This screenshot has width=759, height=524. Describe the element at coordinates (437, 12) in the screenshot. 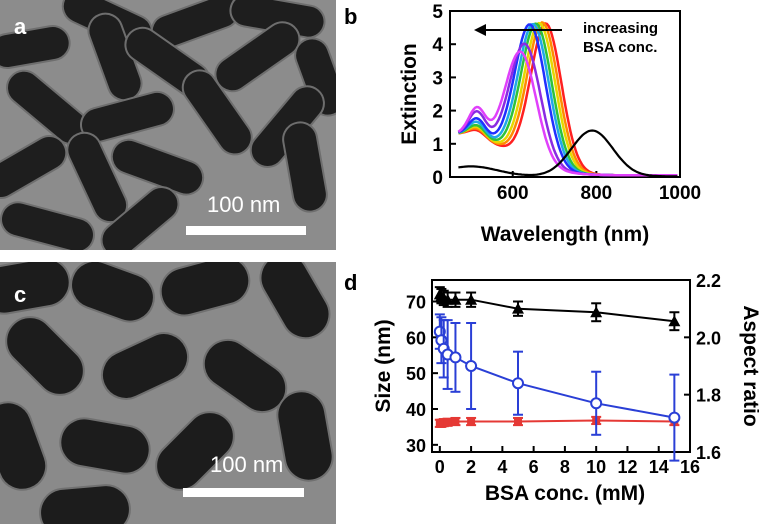

I see `y-tick-label-b: 5` at that location.